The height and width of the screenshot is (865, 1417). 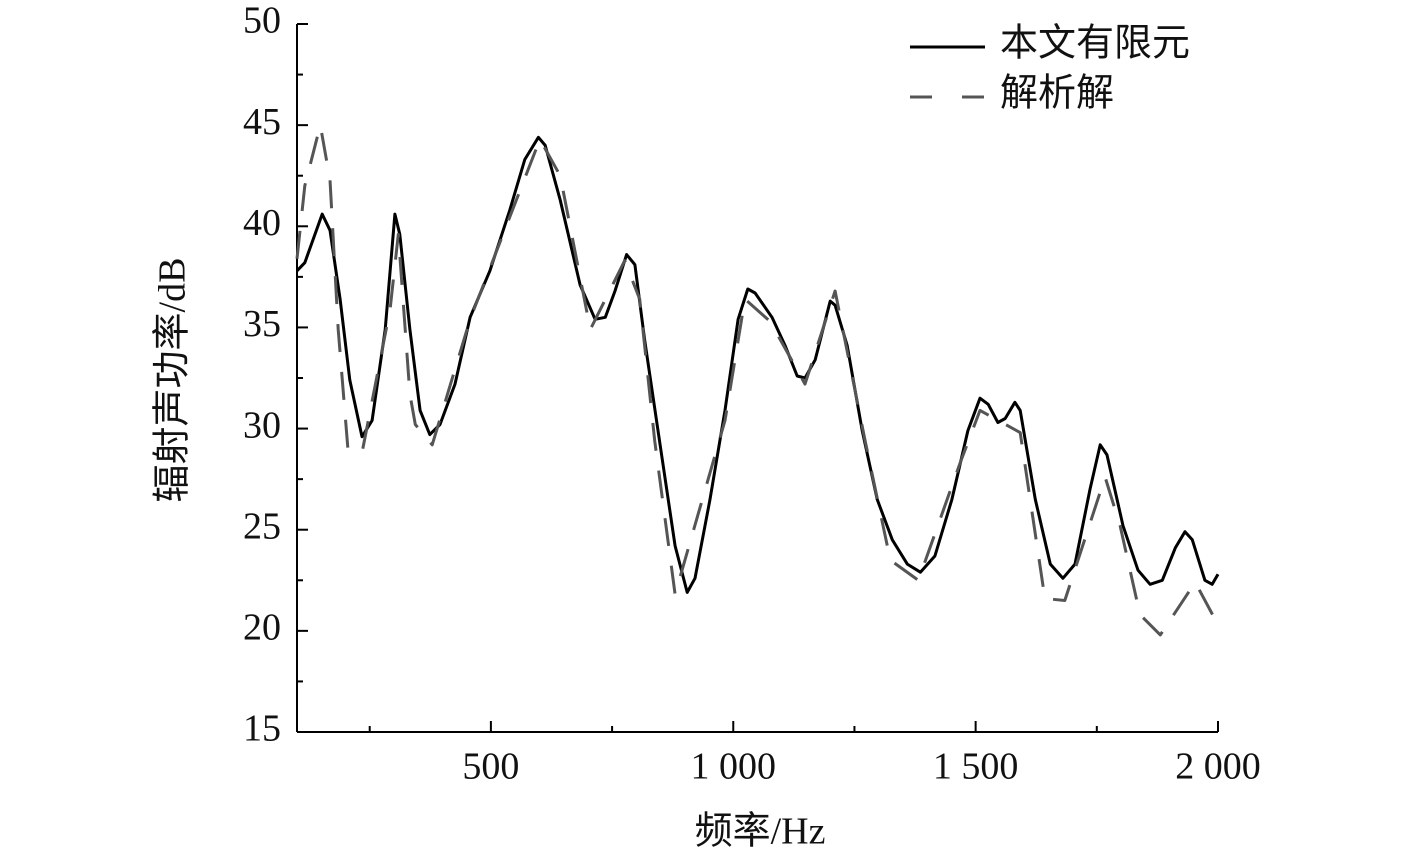 What do you see at coordinates (262, 729) in the screenshot?
I see `y-tick-label: 15` at bounding box center [262, 729].